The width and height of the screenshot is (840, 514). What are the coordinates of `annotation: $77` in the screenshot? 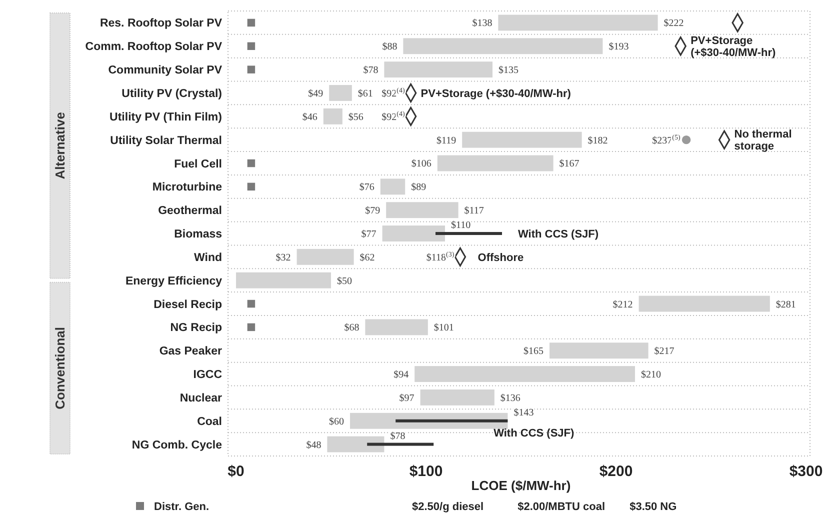 It's located at (368, 234).